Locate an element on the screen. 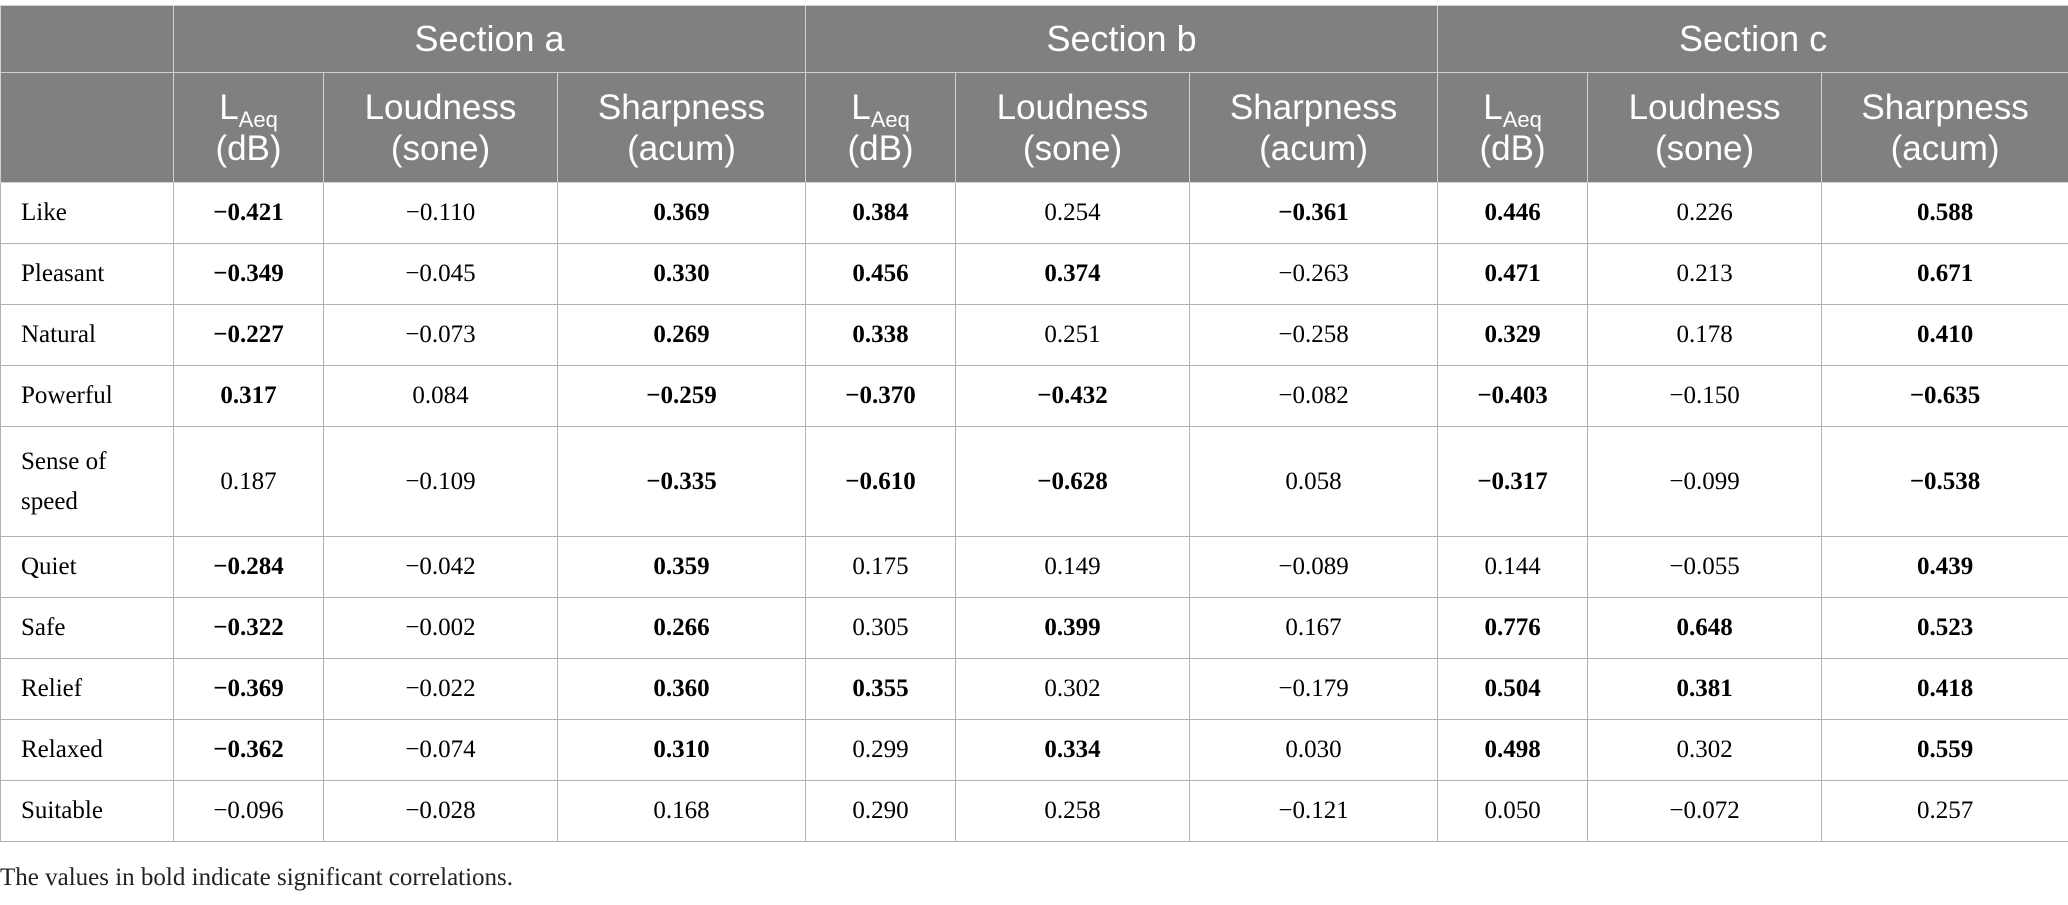 Image resolution: width=2068 pixels, height=905 pixels. value-cell: 0.355 is located at coordinates (881, 689).